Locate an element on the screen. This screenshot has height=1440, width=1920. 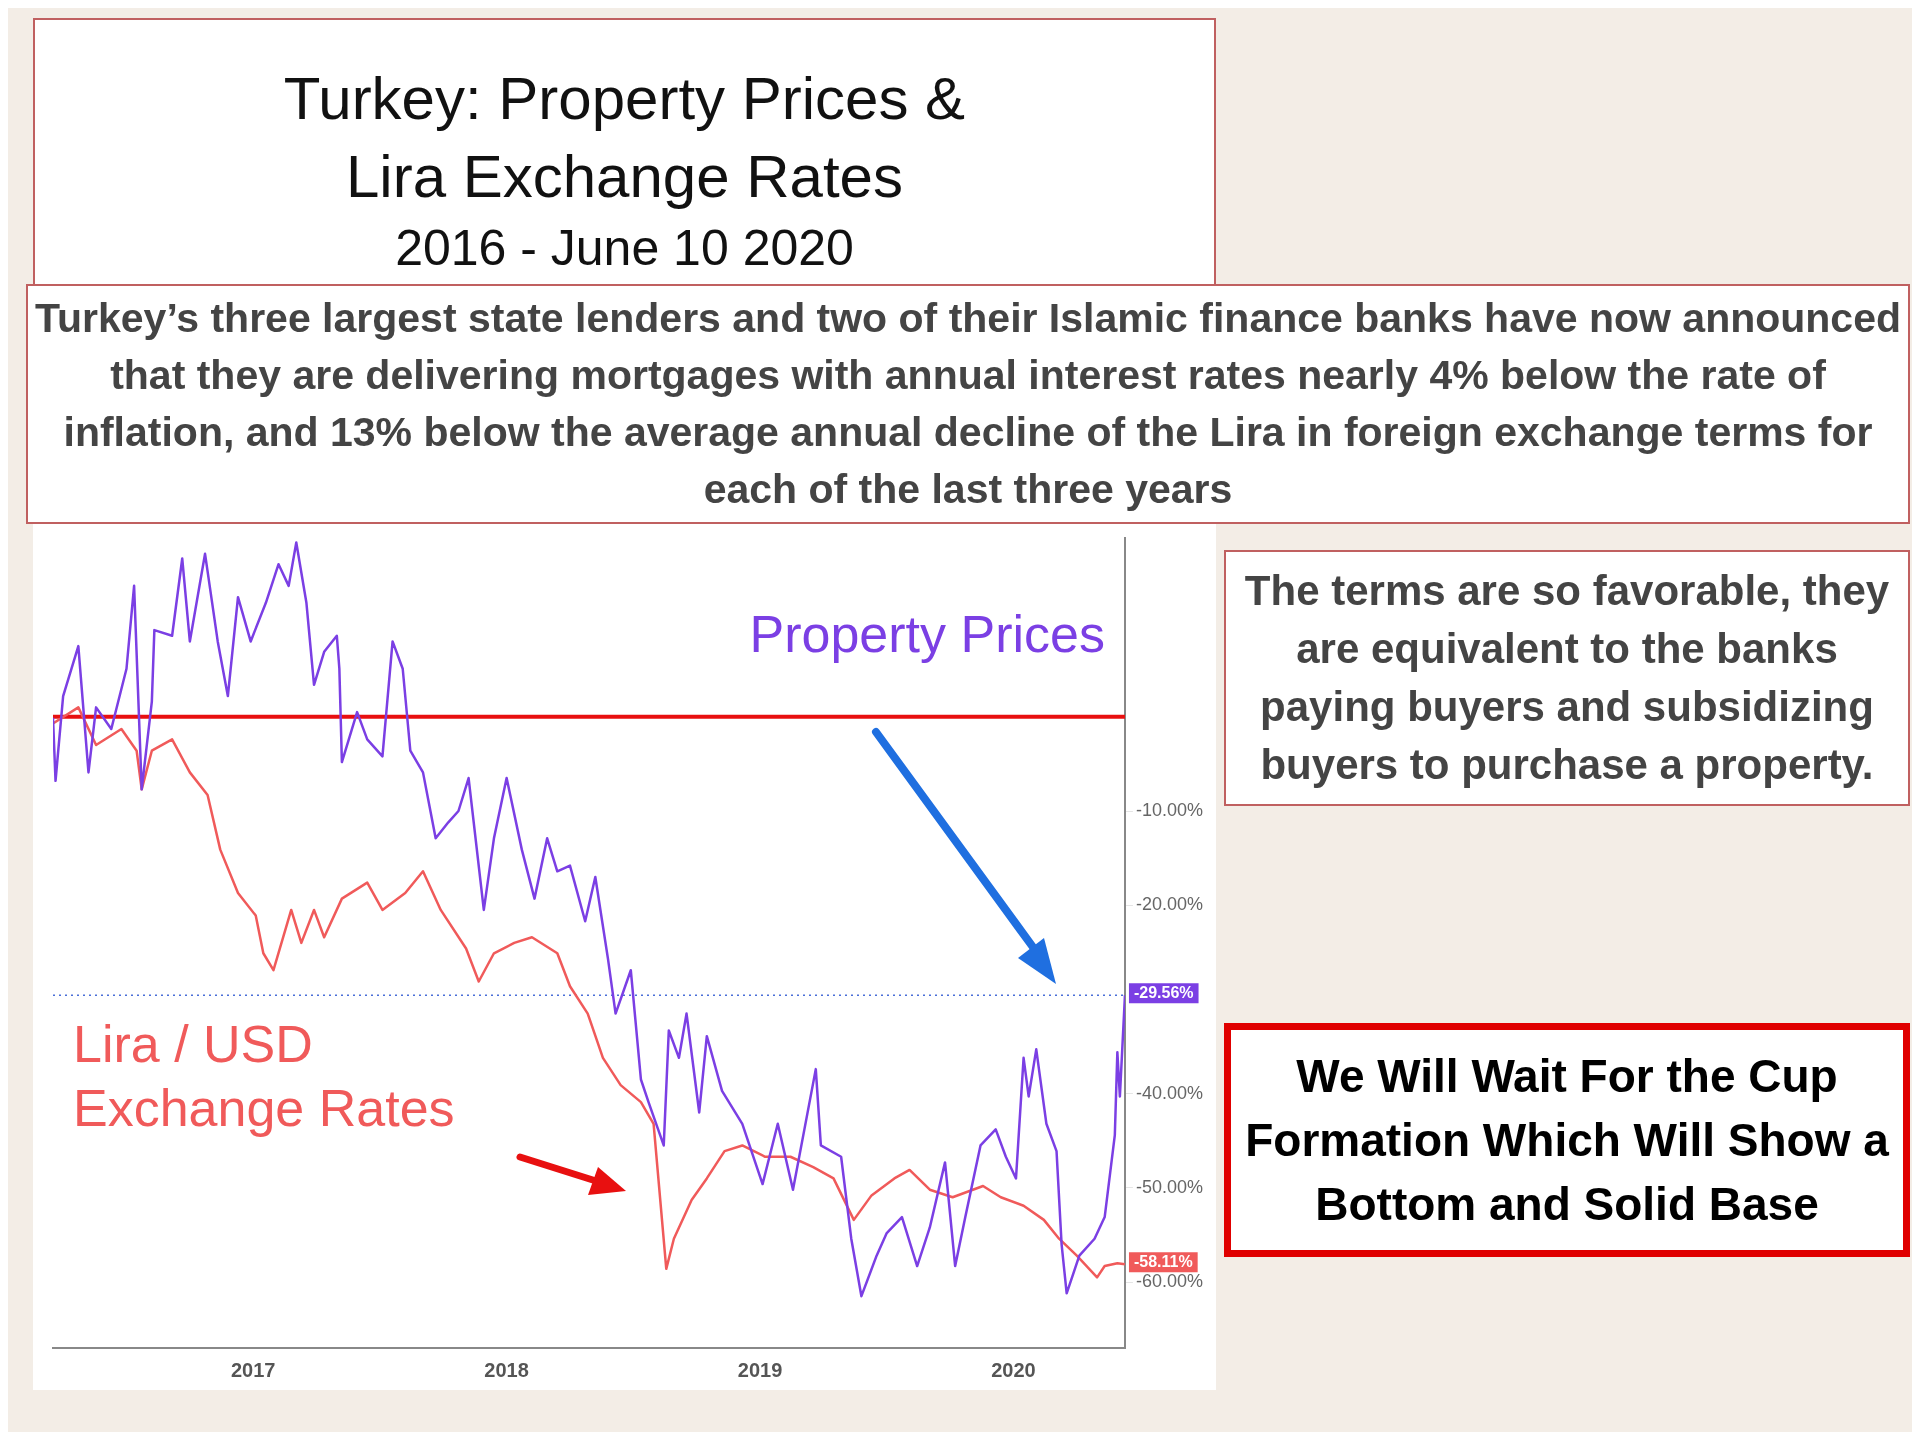
annotation: -29.56% is located at coordinates (1163, 992).